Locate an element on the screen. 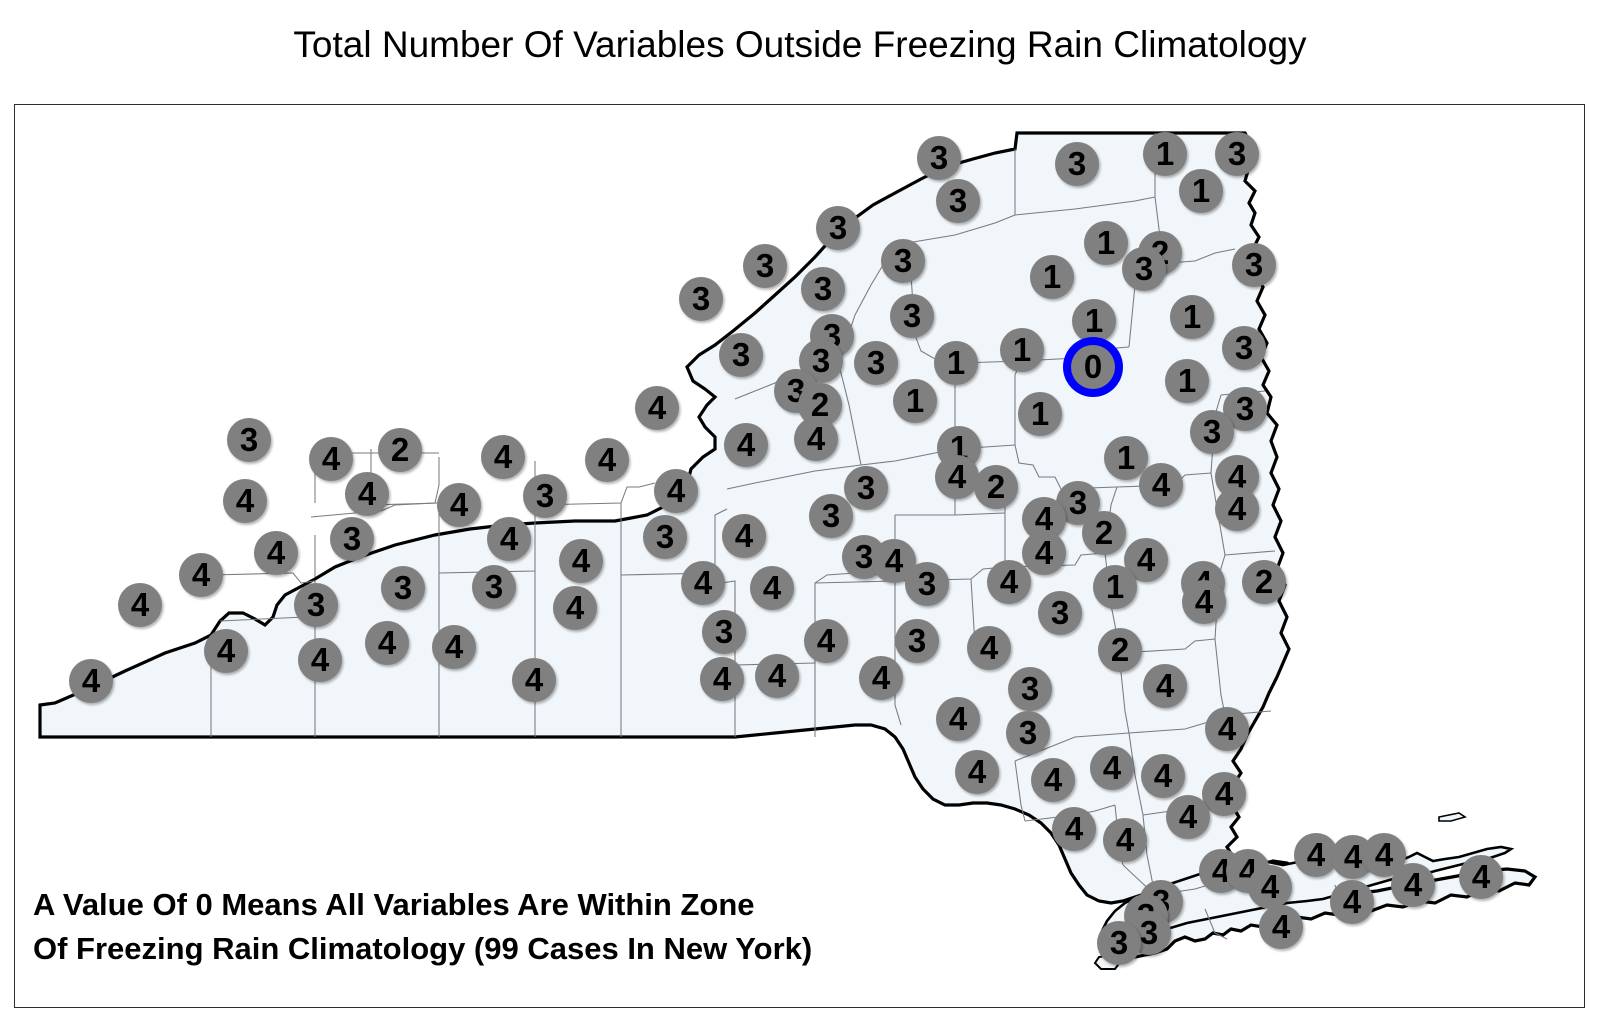  station-marker-highlighted: 0 is located at coordinates (1093, 367).